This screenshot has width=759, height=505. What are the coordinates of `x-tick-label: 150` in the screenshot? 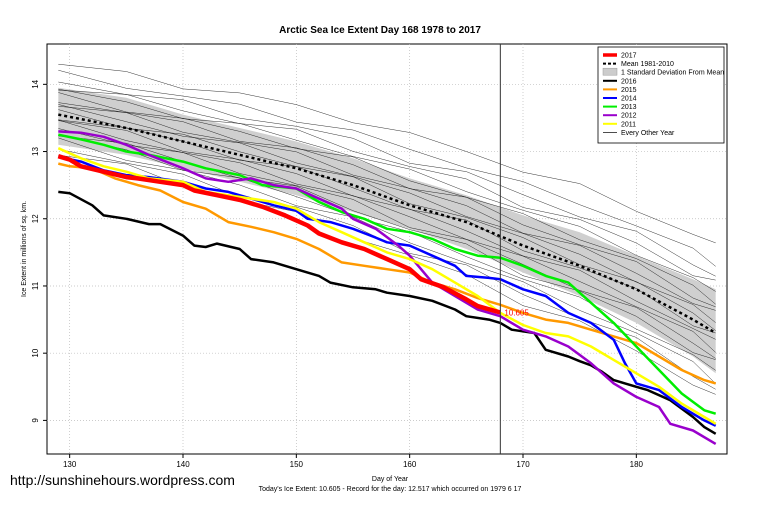 It's located at (297, 464).